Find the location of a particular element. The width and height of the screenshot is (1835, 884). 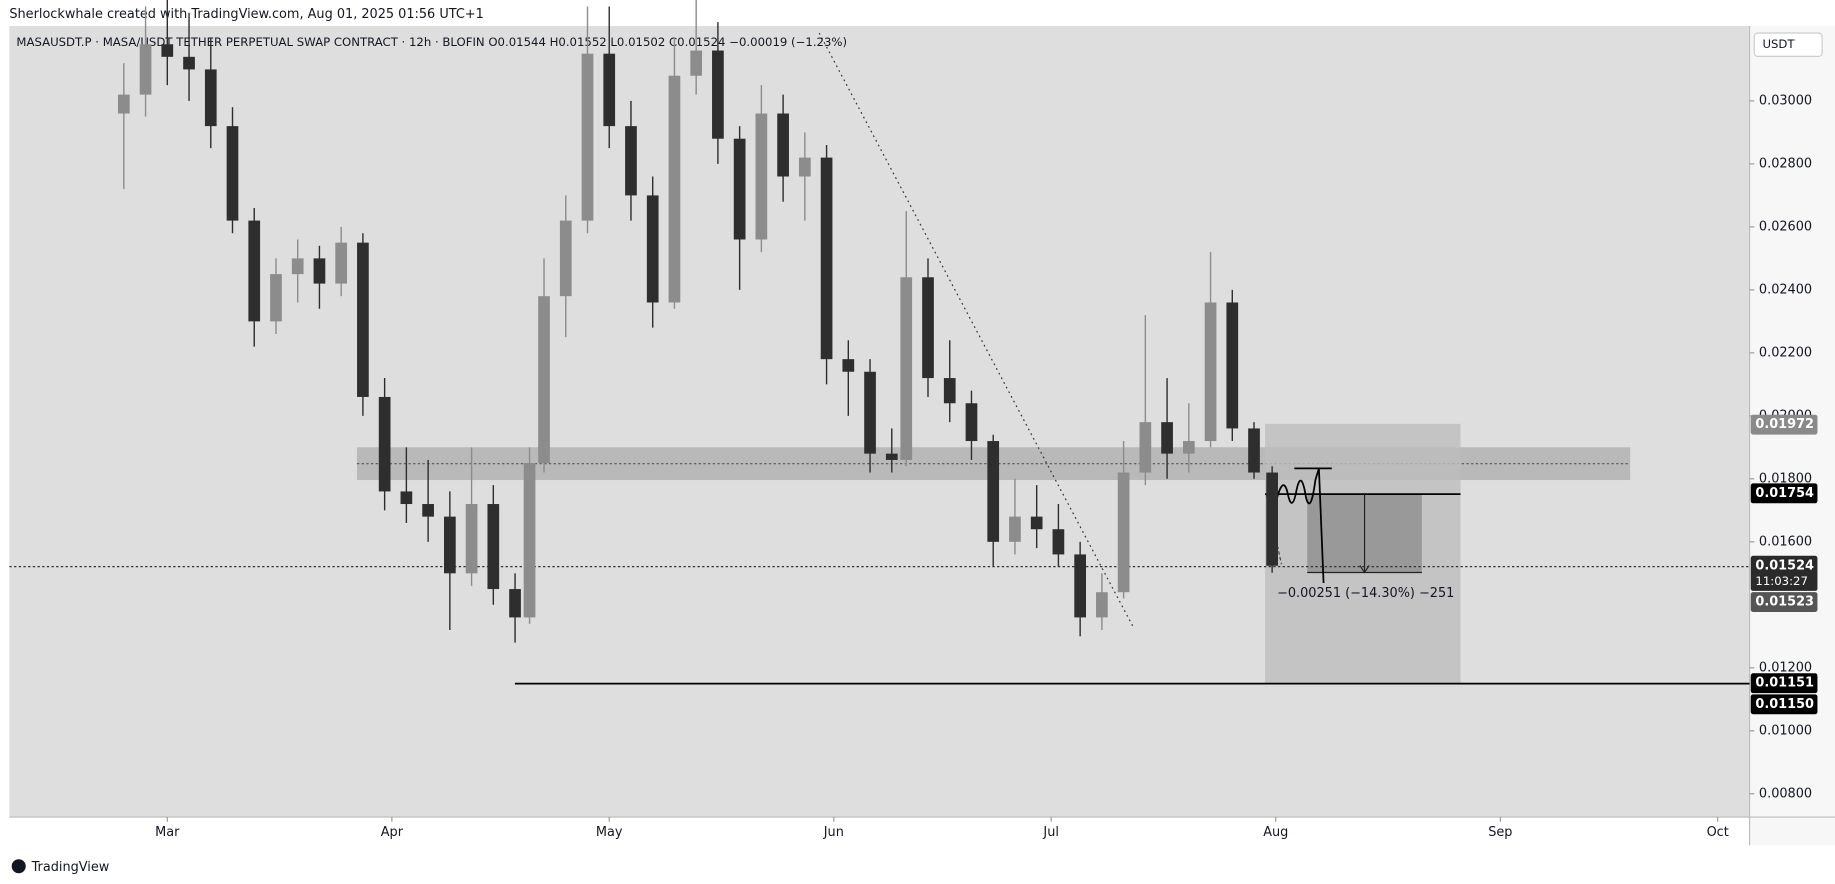

y-tick-label: 0.03000 is located at coordinates (1785, 100).